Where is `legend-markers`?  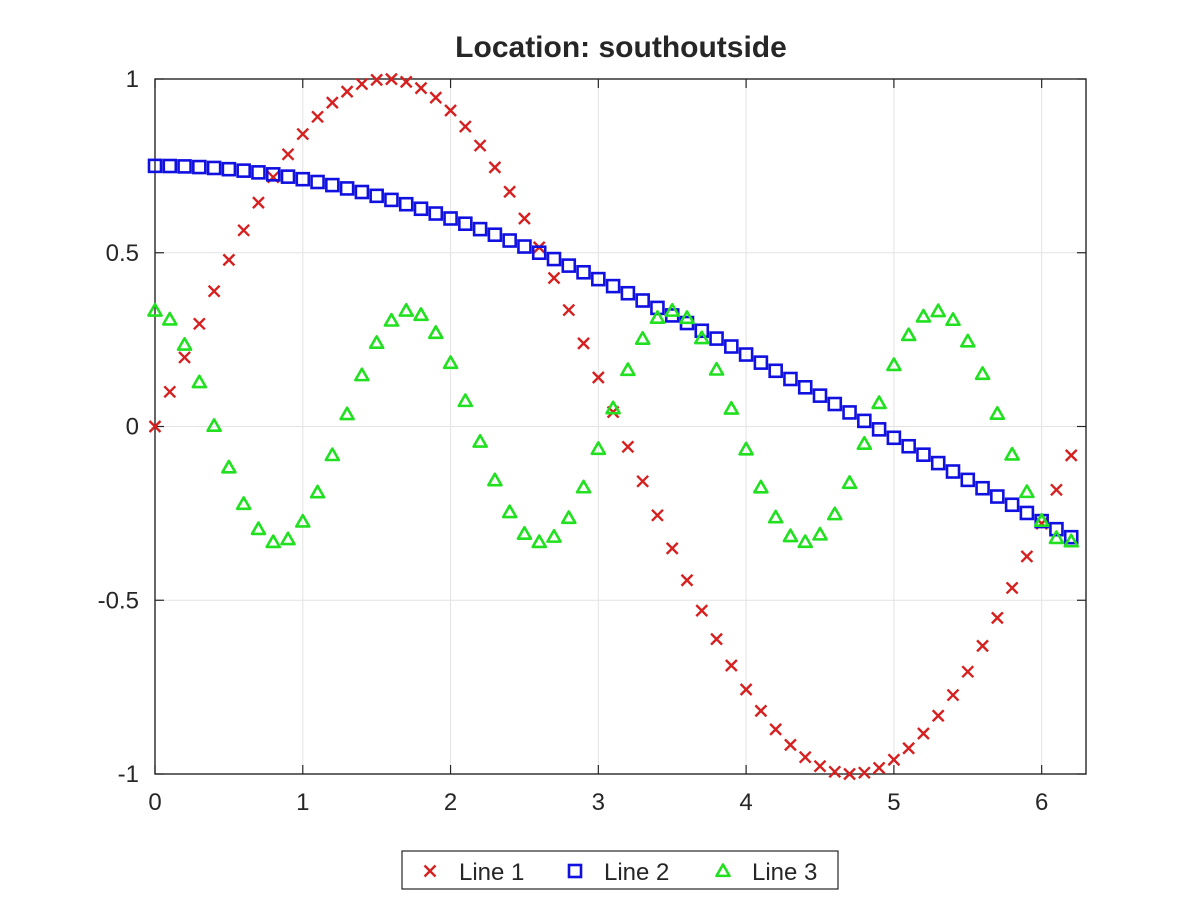 legend-markers is located at coordinates (577, 871).